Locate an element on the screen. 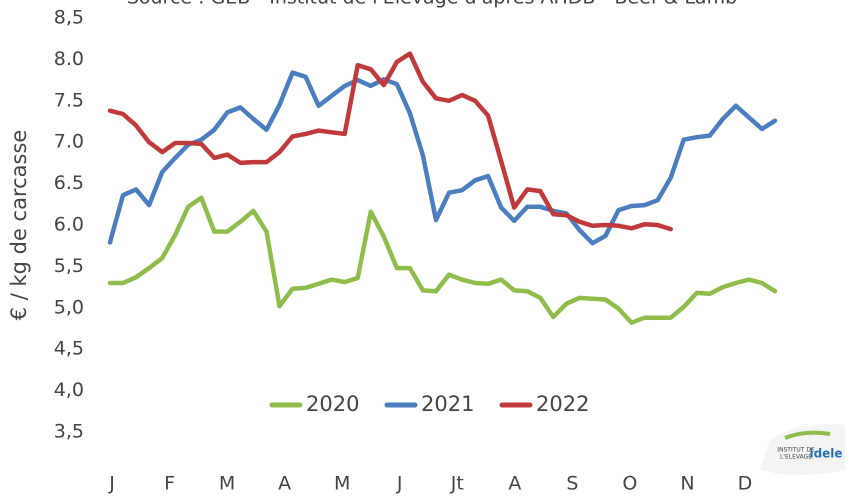  y-tick-label: 5,0 is located at coordinates (69, 307).